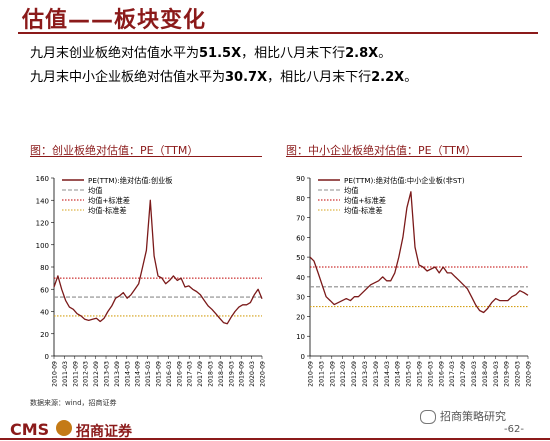 The height and width of the screenshot is (441, 550). I want to click on bullet-2-pre: 九月末中小企业板绝对估值水平为, so click(128, 77).